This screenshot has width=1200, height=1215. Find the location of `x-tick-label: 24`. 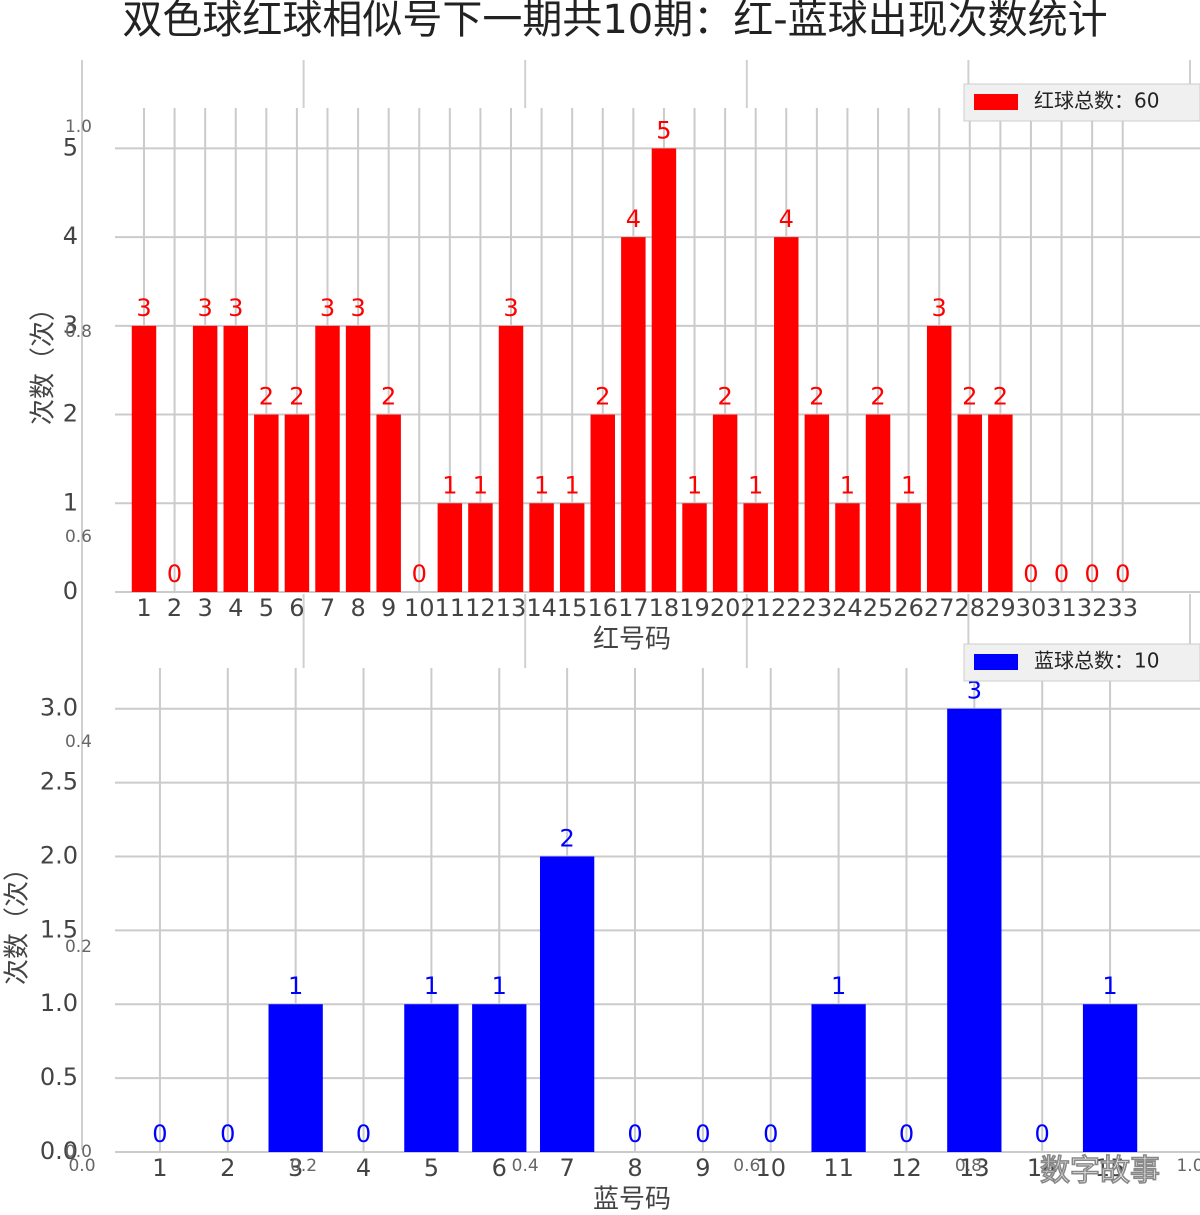

x-tick-label: 24 is located at coordinates (847, 608).